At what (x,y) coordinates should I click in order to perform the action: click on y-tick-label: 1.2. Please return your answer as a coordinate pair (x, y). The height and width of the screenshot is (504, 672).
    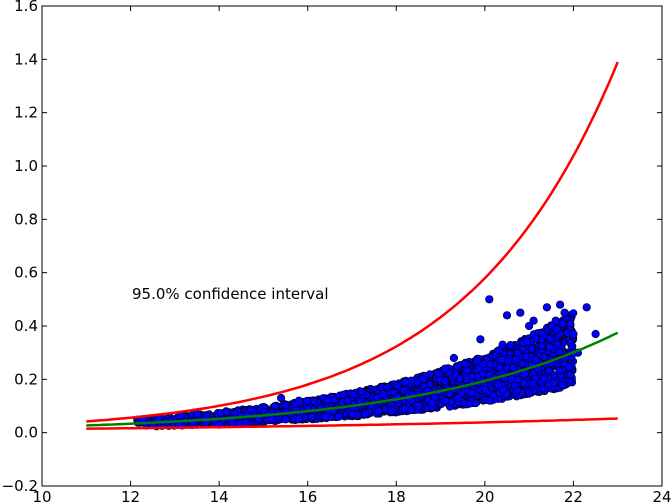
    Looking at the image, I should click on (26, 113).